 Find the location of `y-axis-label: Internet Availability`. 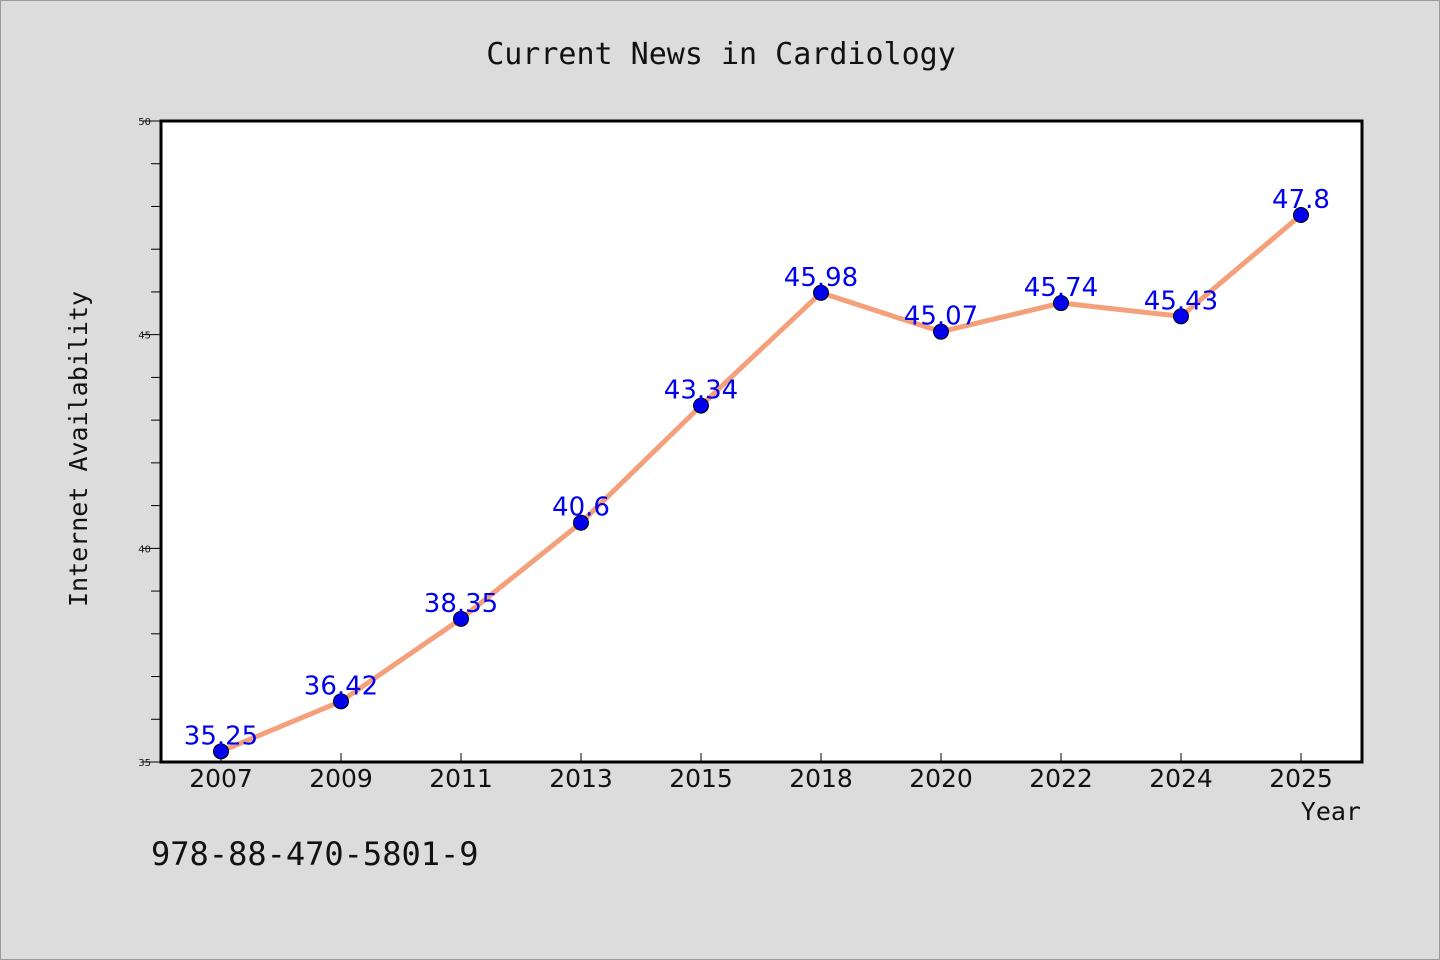

y-axis-label: Internet Availability is located at coordinates (78, 449).